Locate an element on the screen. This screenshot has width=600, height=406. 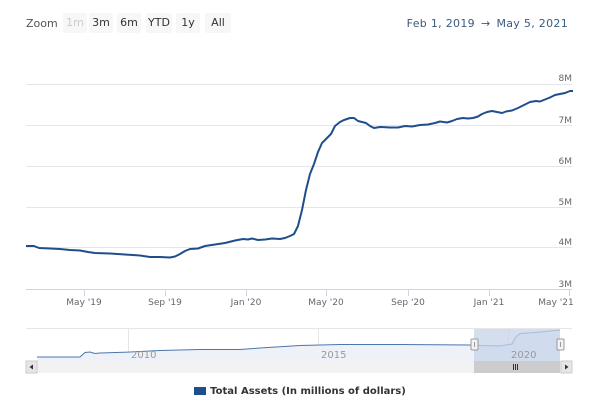
navigator-year-label: 2010 is located at coordinates (143, 355).